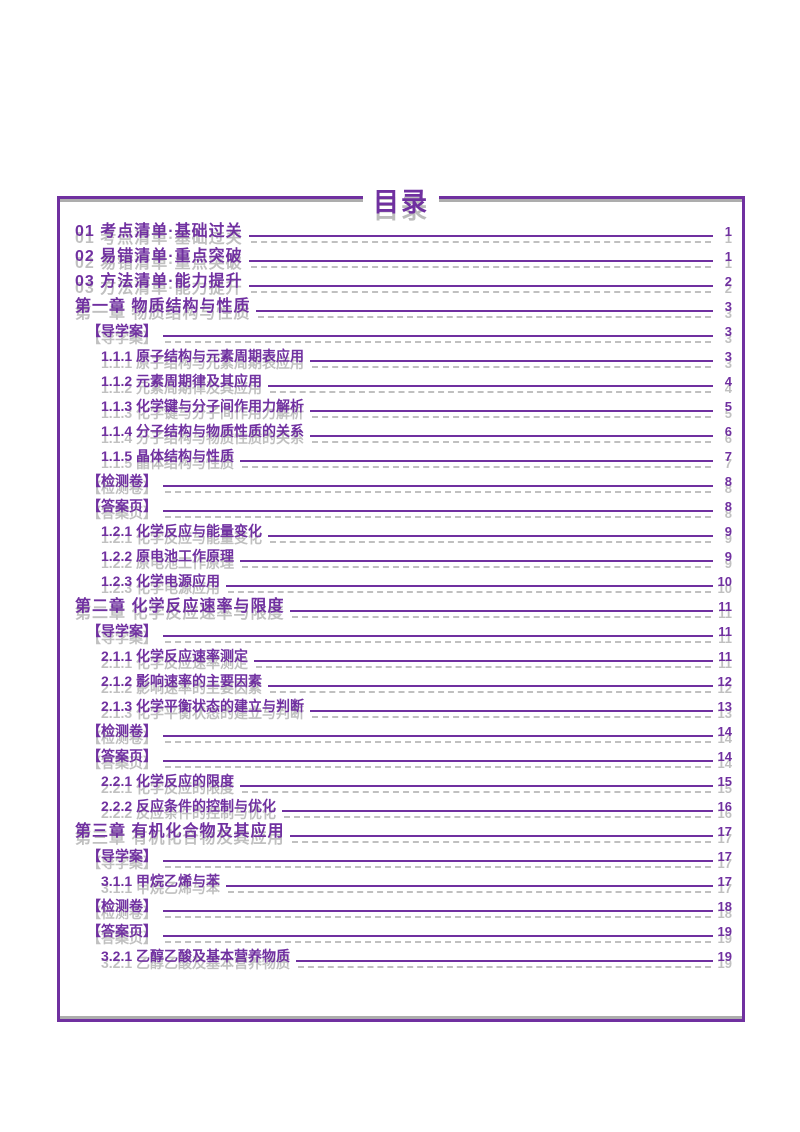 The image size is (800, 1132). Describe the element at coordinates (403, 229) in the screenshot. I see `toc-entry: 01 考点清单·基础过关 1` at that location.